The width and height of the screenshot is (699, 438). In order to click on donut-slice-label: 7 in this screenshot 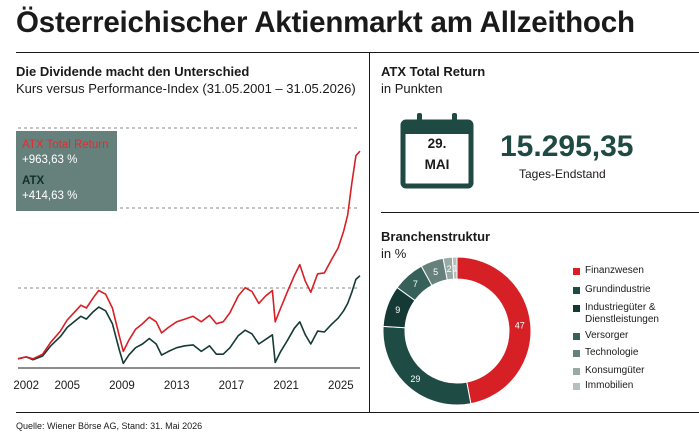, I will do `click(415, 284)`.